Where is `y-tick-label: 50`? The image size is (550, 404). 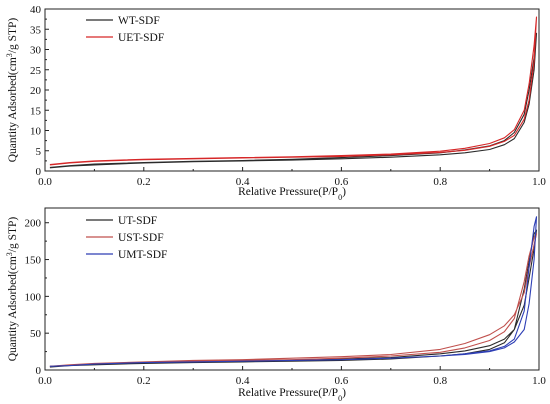 y-tick-label: 50 is located at coordinates (36, 334).